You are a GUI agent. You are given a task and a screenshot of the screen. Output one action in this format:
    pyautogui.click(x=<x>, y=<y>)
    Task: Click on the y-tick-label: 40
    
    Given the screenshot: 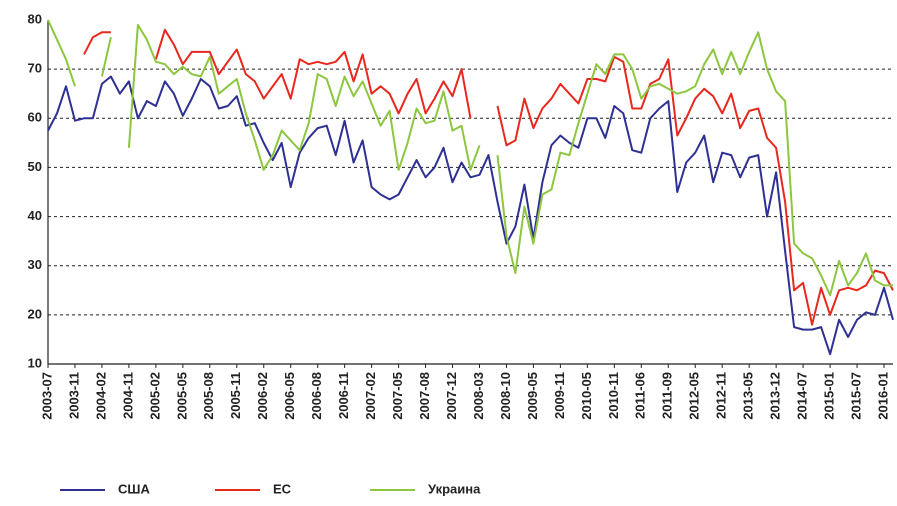 What is the action you would take?
    pyautogui.click(x=35, y=215)
    